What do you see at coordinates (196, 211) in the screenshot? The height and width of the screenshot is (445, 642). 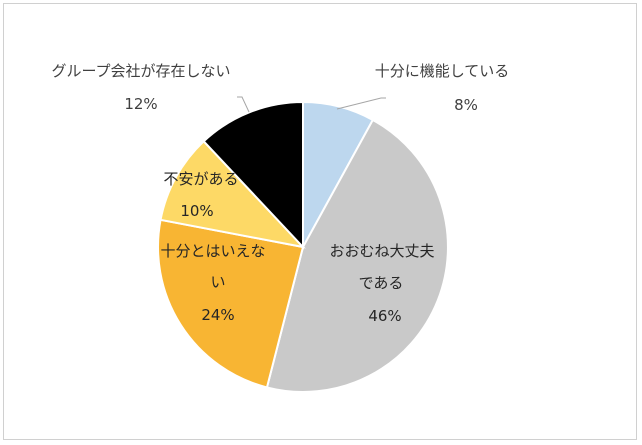 I see `slice-percent-label: 10%` at bounding box center [196, 211].